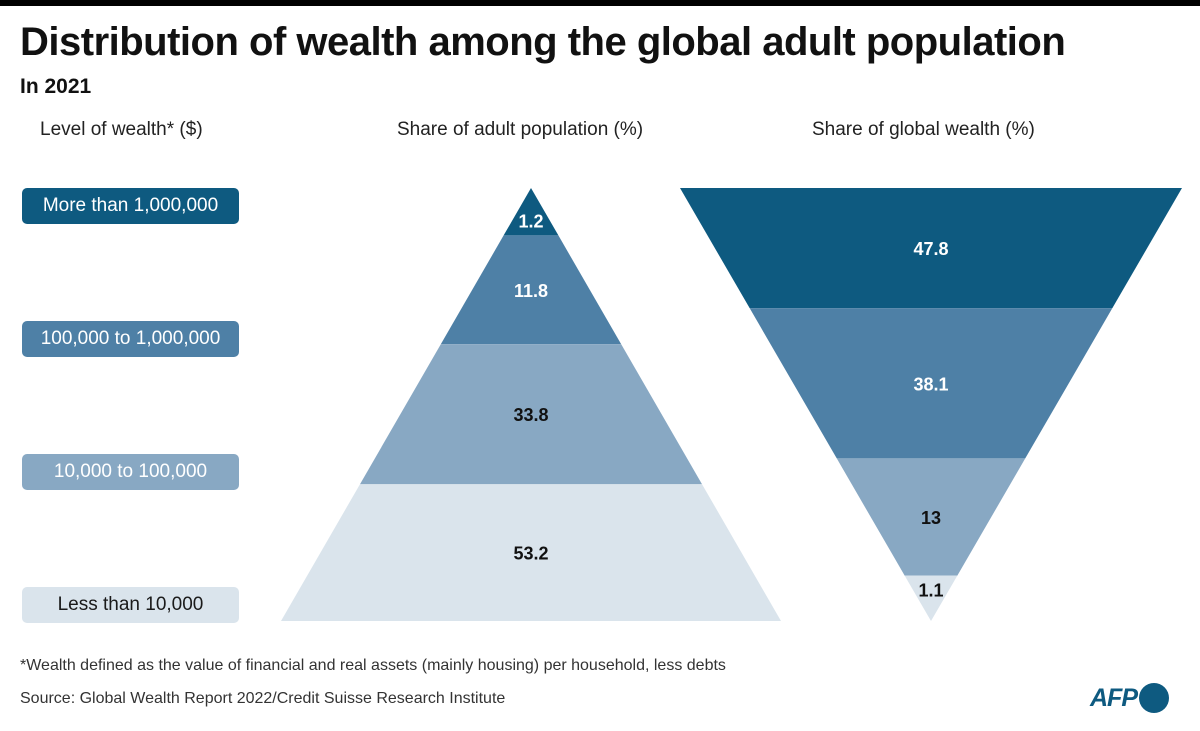 The image size is (1200, 731). What do you see at coordinates (130, 472) in the screenshot?
I see `wealth-level-label: 10,000 to 100,000` at bounding box center [130, 472].